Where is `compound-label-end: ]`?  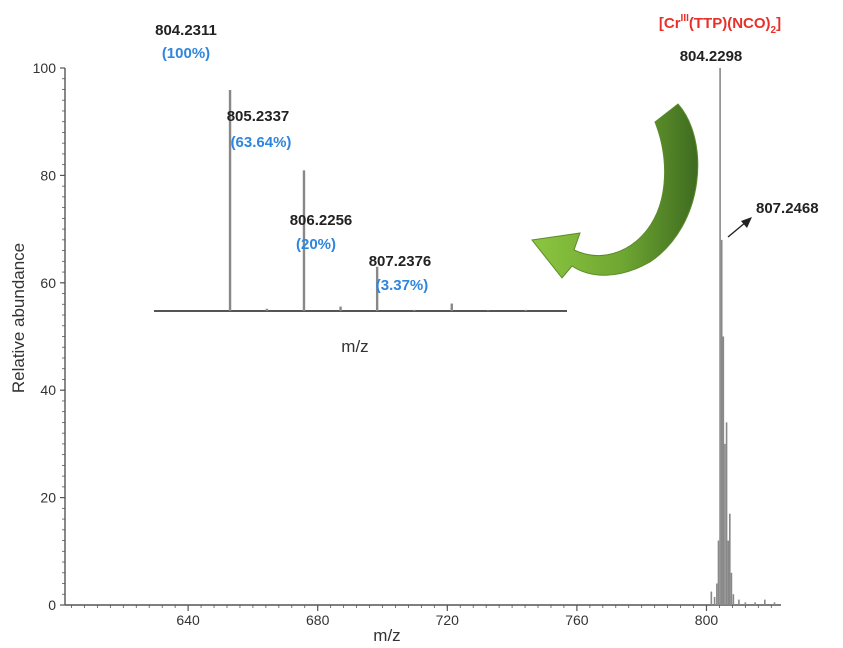 compound-label-end: ] is located at coordinates (778, 23).